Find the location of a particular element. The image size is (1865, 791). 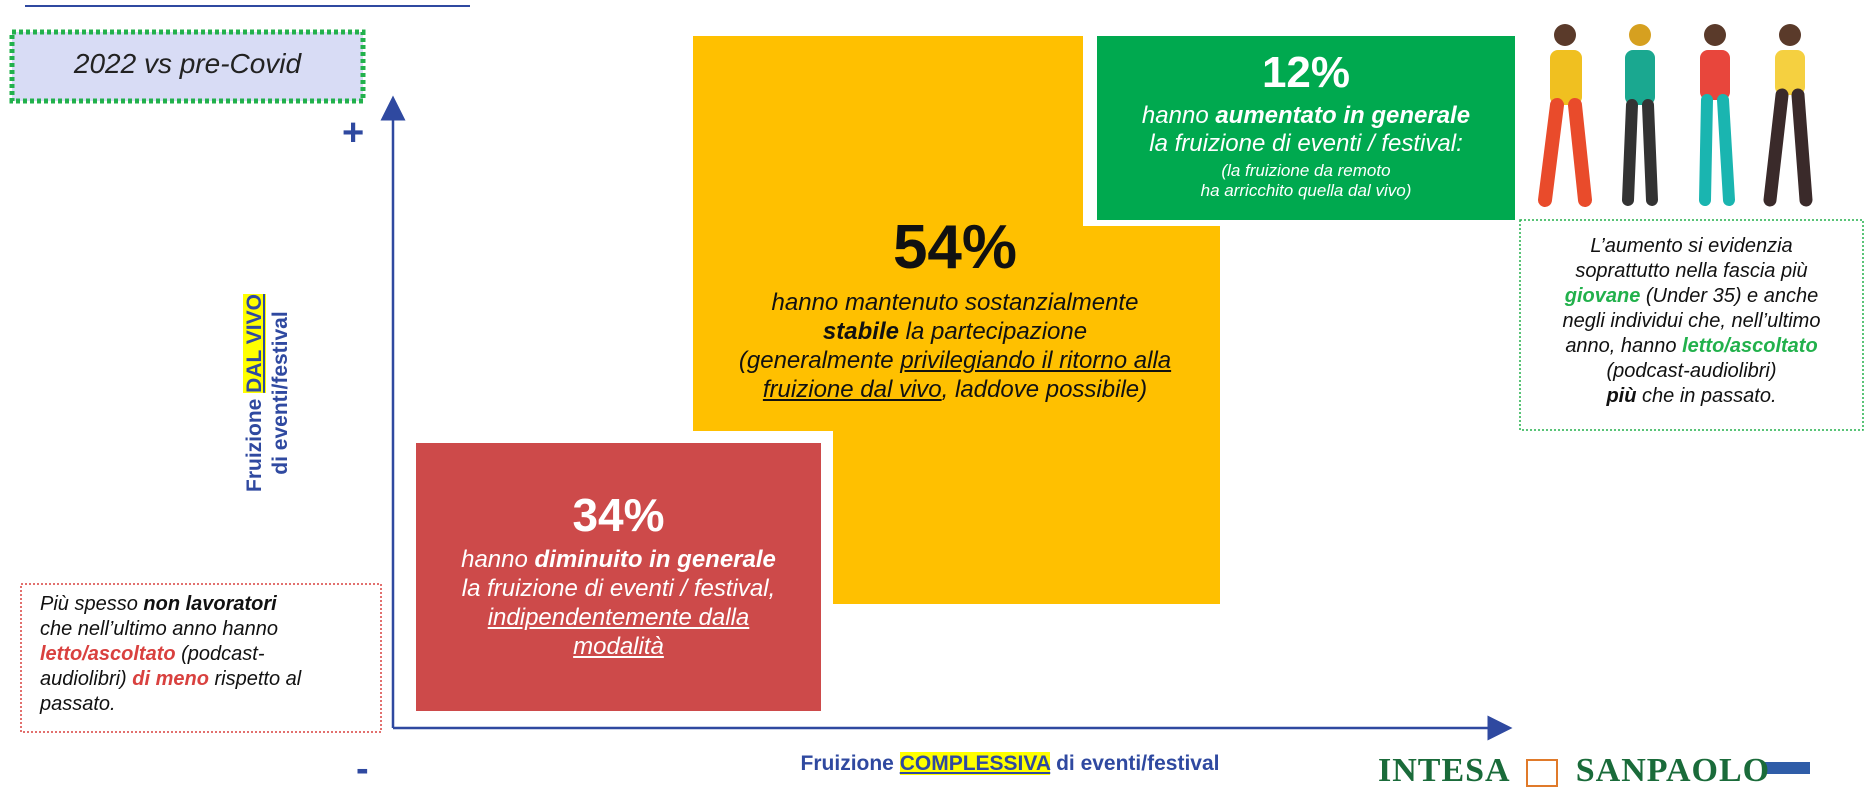

text-line: che nell’ultimo anno hanno is located at coordinates (210, 629).